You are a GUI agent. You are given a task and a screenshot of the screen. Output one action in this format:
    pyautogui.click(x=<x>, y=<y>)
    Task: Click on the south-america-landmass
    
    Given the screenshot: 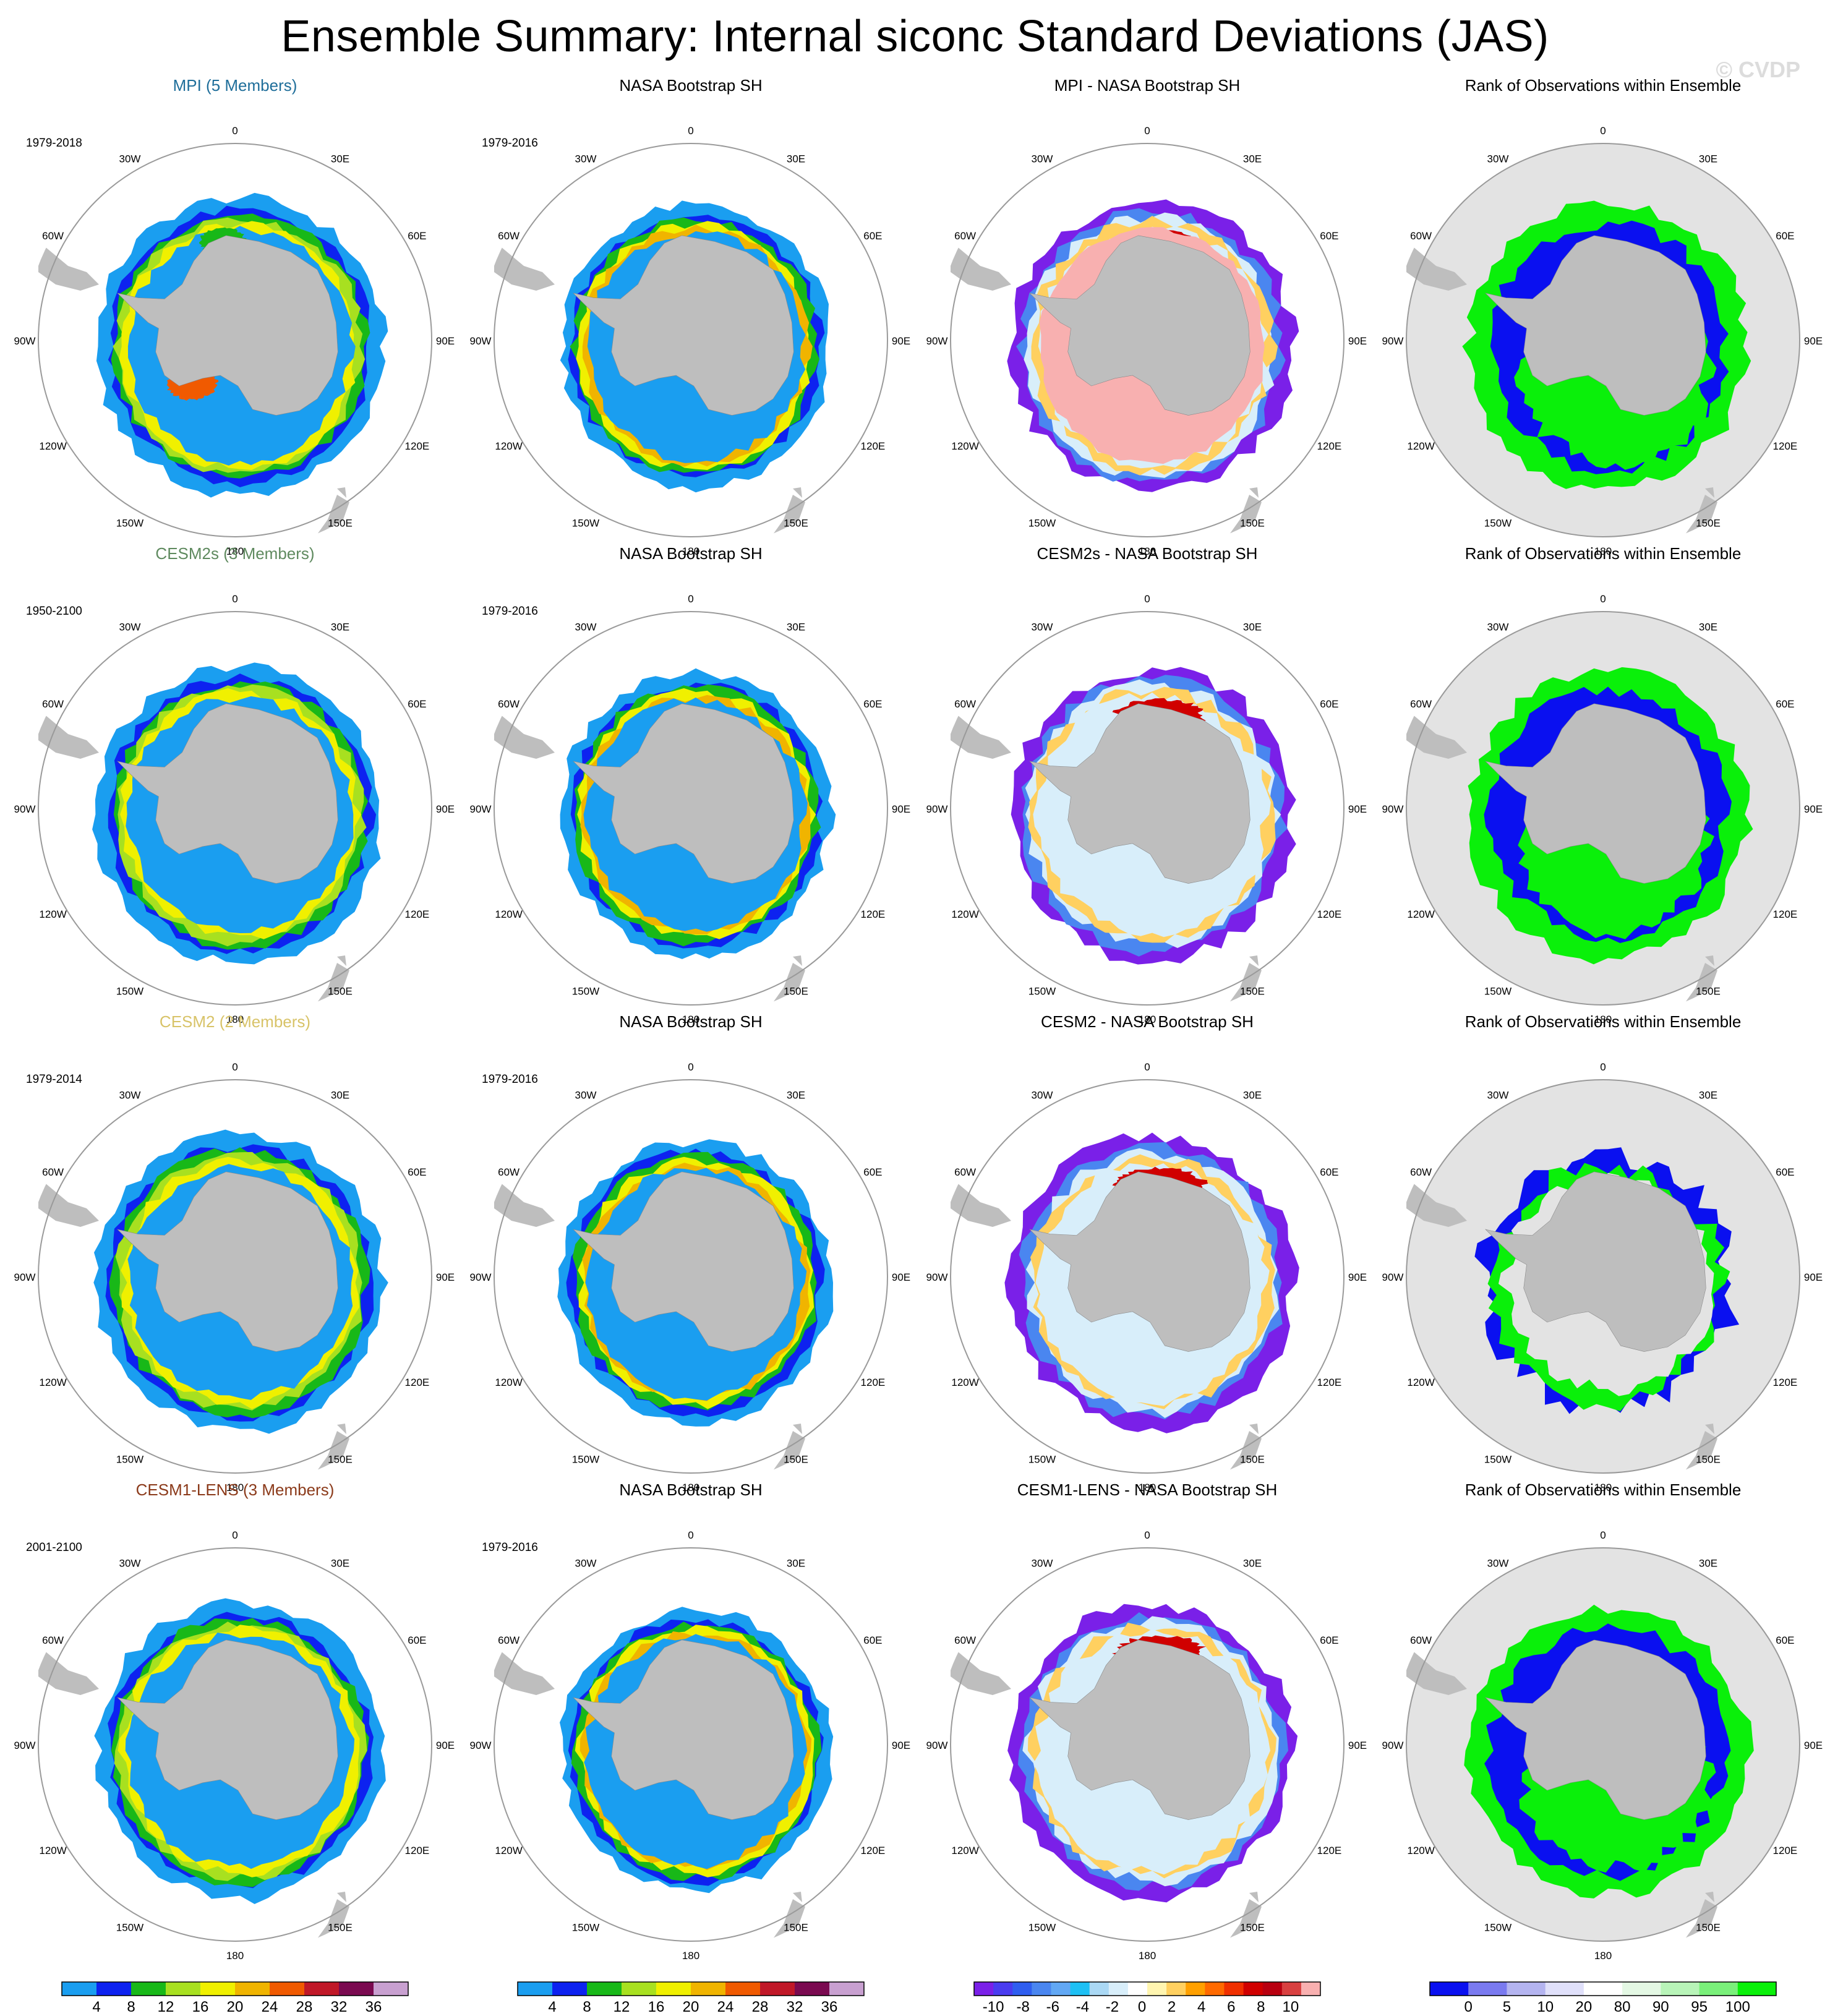 What is the action you would take?
    pyautogui.click(x=981, y=266)
    